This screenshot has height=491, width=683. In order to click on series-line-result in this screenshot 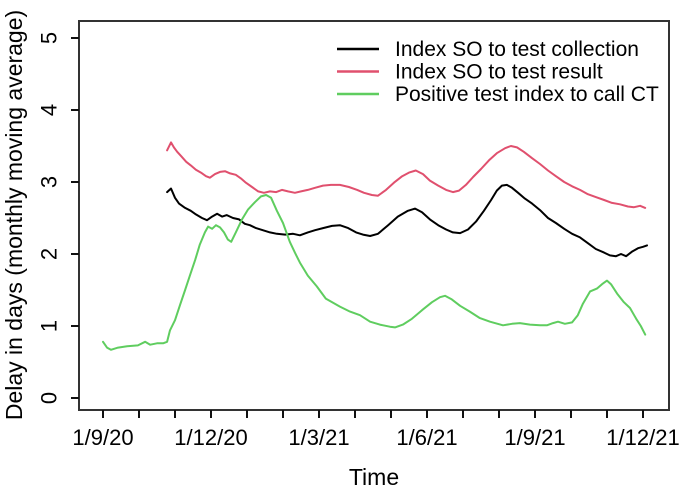, I will do `click(406, 175)`.